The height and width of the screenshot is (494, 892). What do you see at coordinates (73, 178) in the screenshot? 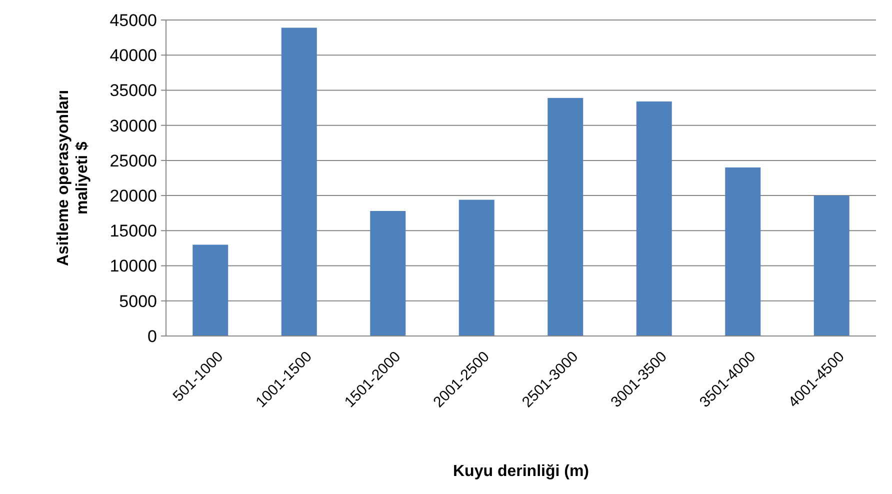
I see `y-axis-title: Asitleme operasyonları maliyeti $` at bounding box center [73, 178].